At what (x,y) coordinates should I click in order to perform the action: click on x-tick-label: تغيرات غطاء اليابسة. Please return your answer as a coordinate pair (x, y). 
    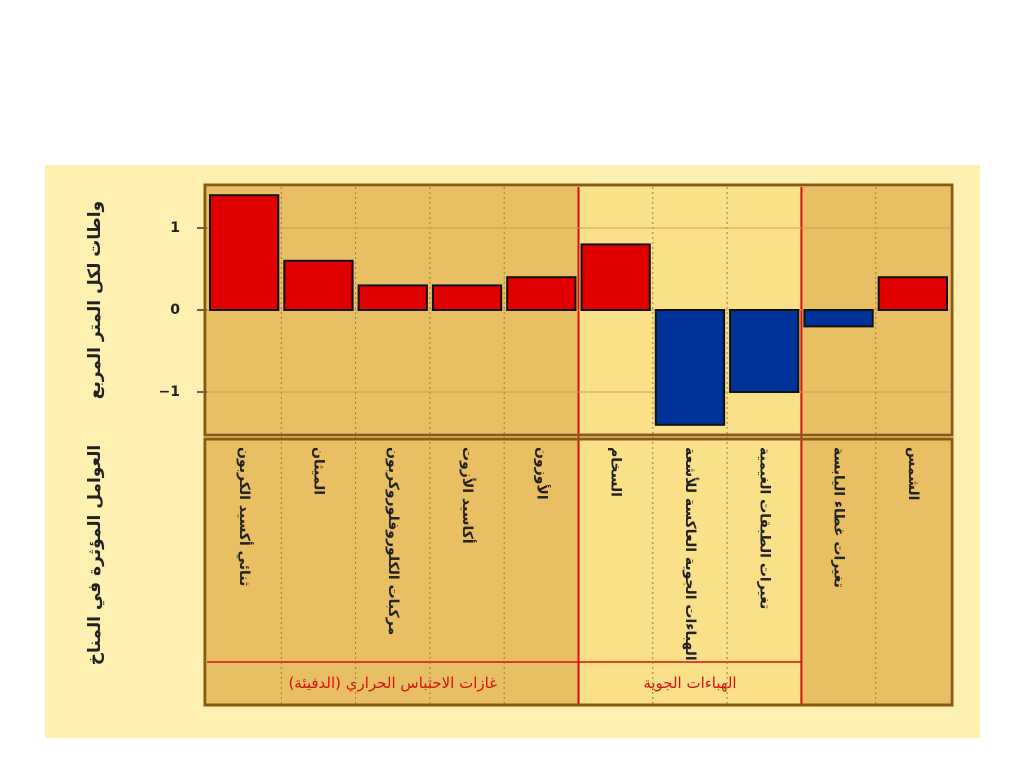
    Looking at the image, I should click on (839, 517).